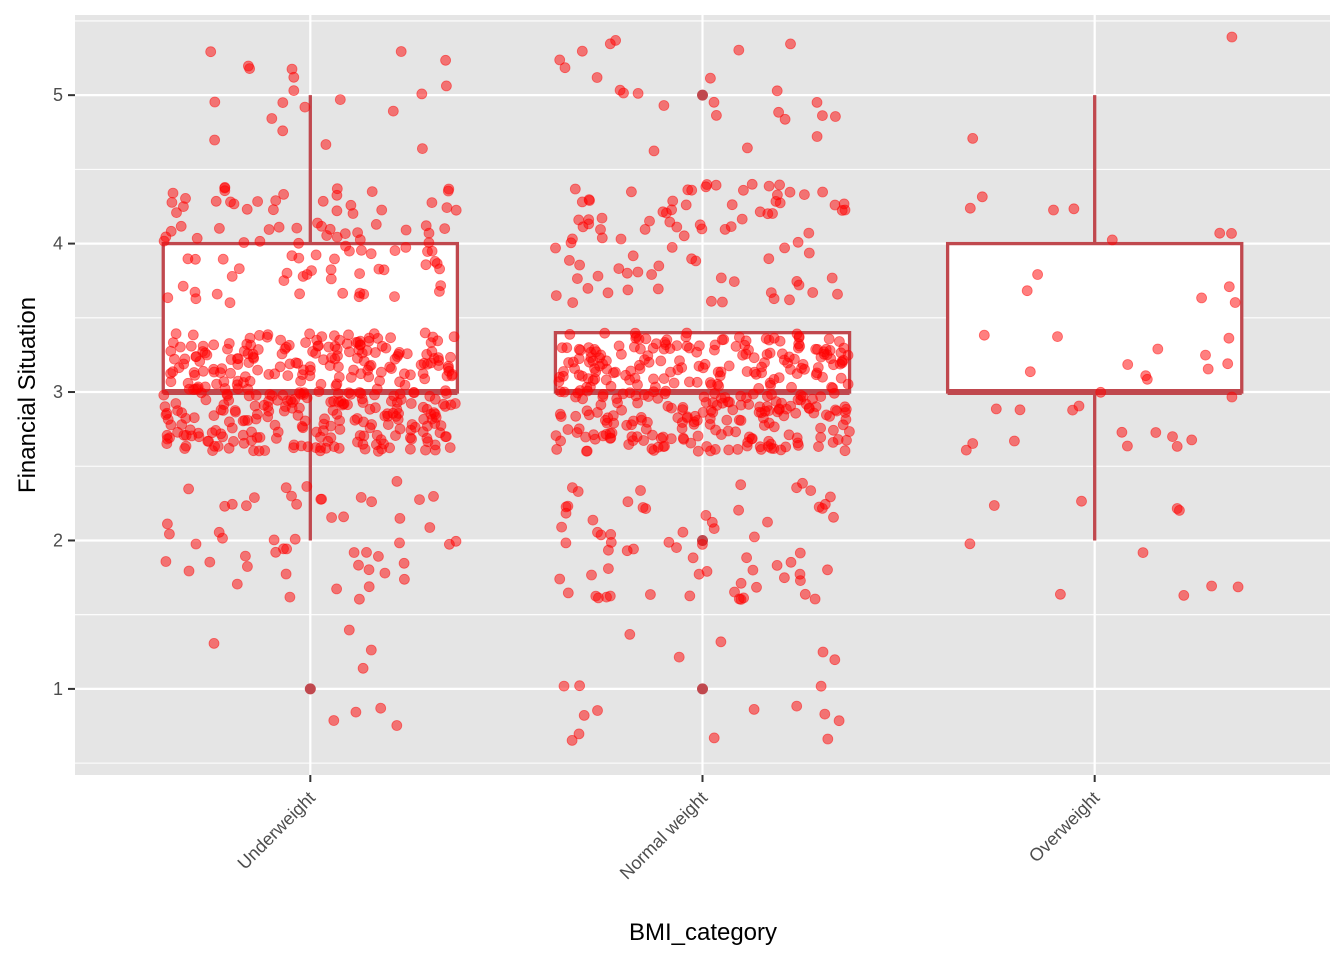 Image resolution: width=1344 pixels, height=960 pixels. I want to click on x-tick-label: Overweight, so click(1064, 827).